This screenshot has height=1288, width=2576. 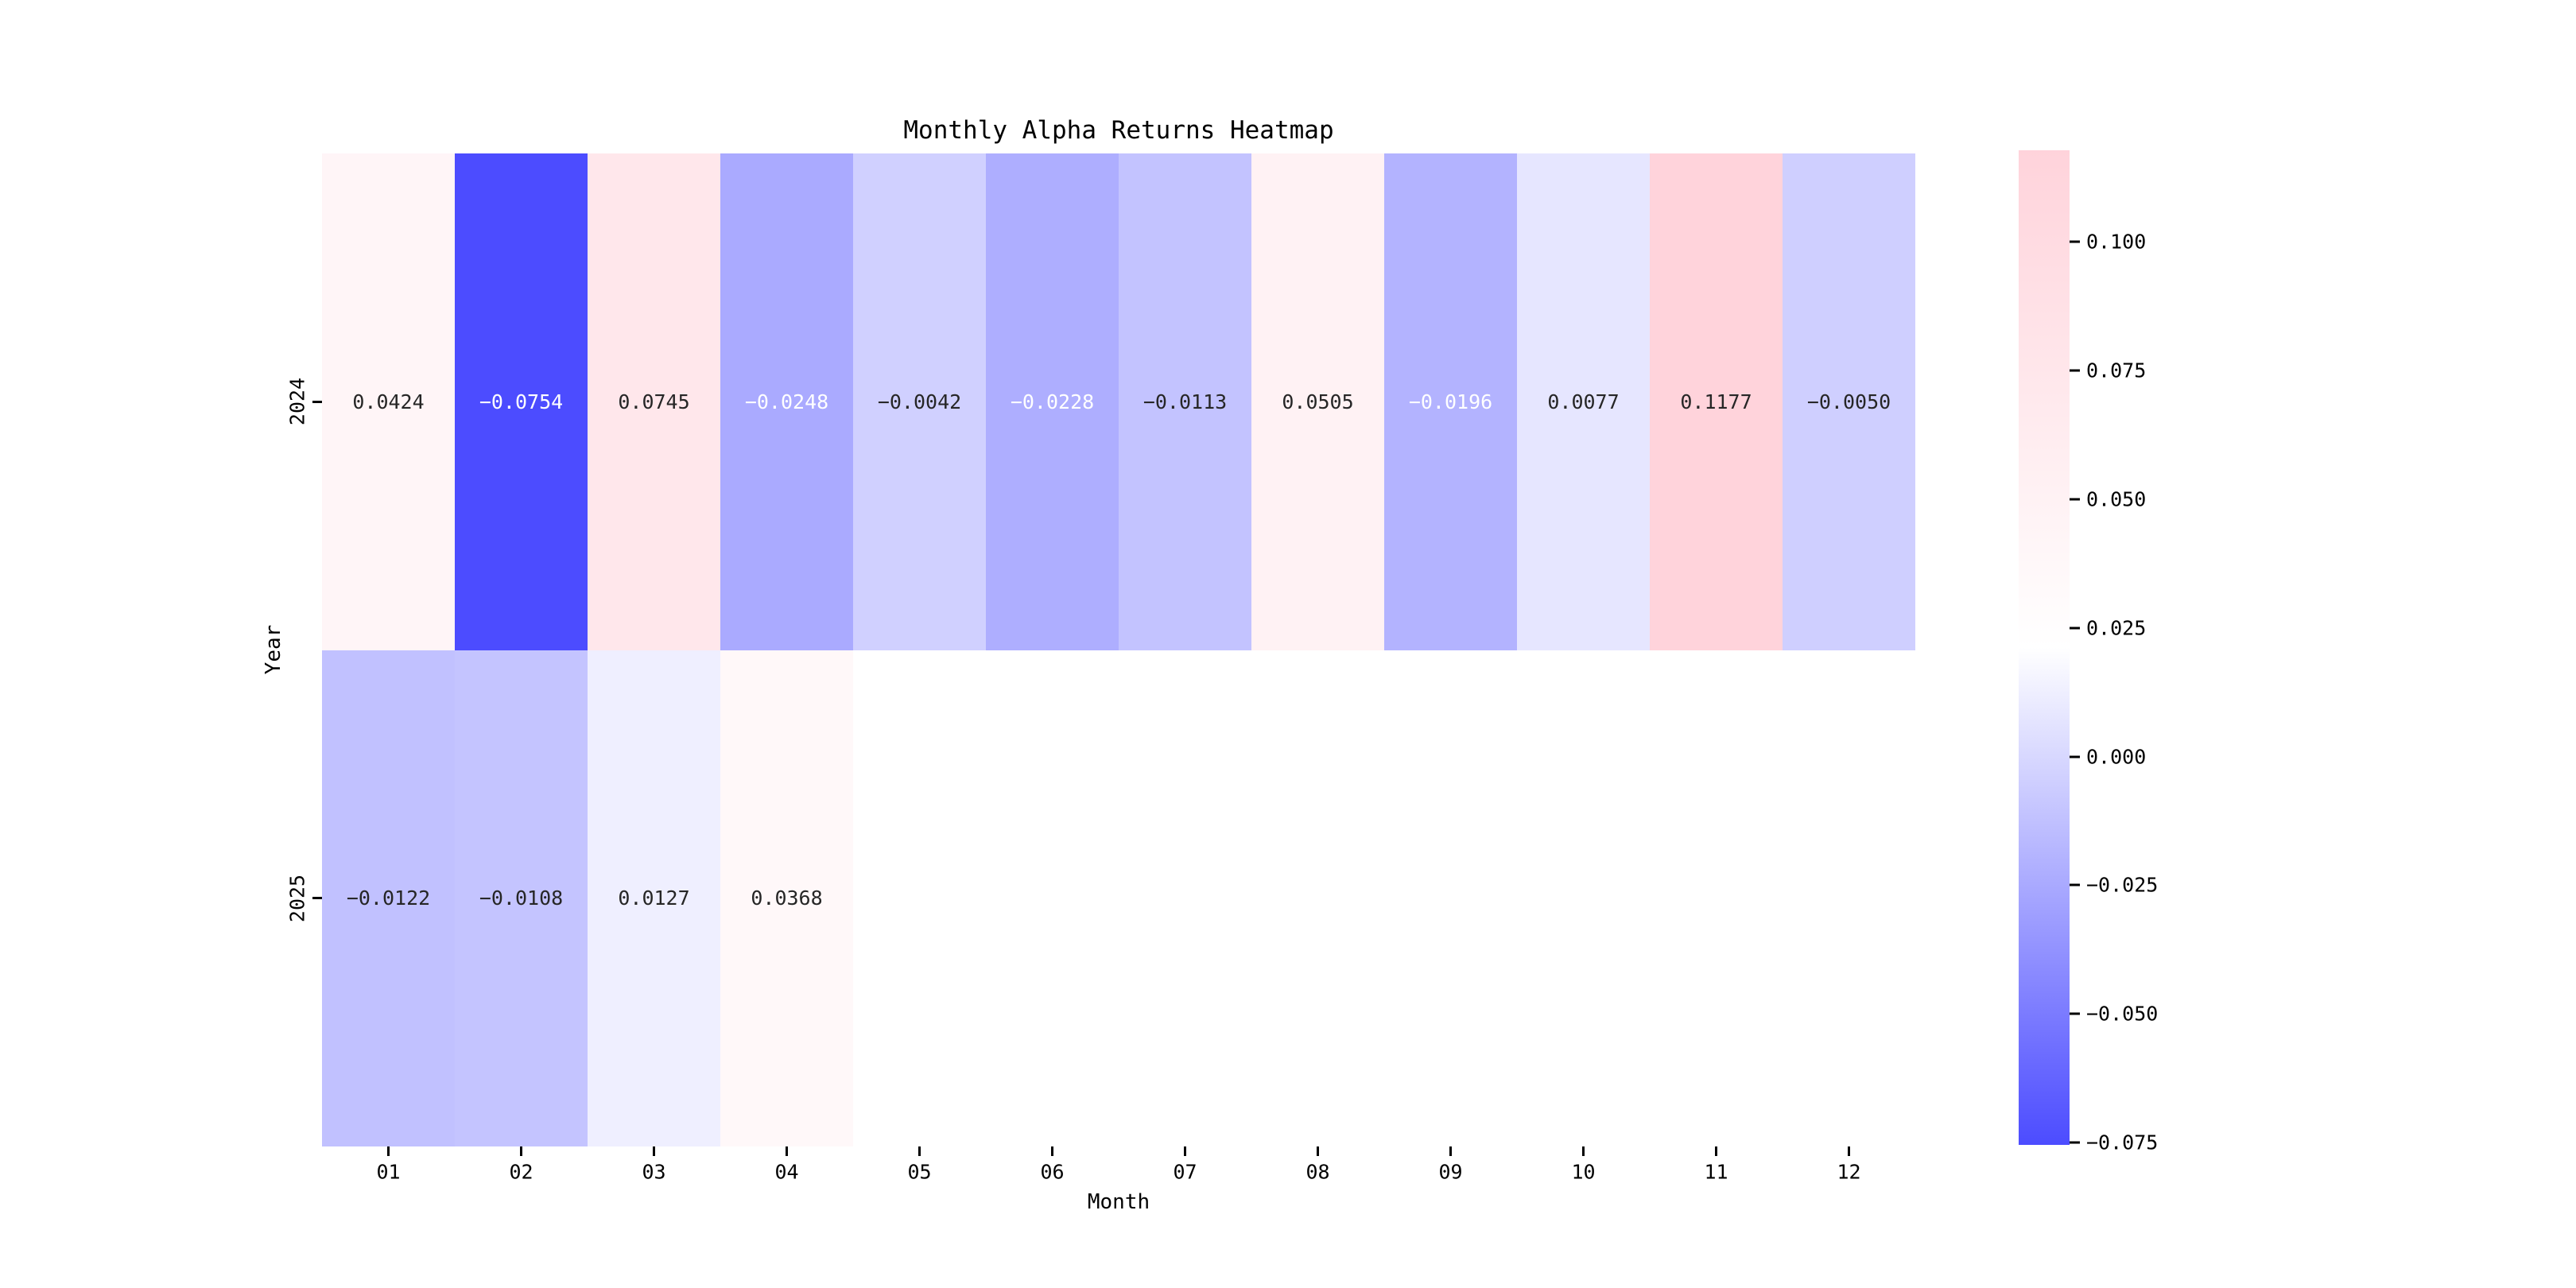 I want to click on cell-value: −0.0042, so click(x=920, y=402).